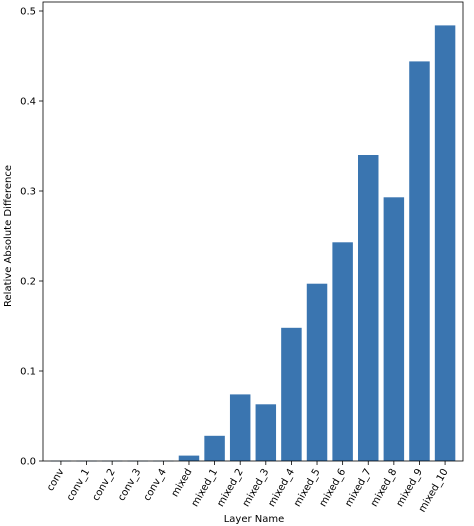  What do you see at coordinates (189, 458) in the screenshot?
I see `bar-mixed` at bounding box center [189, 458].